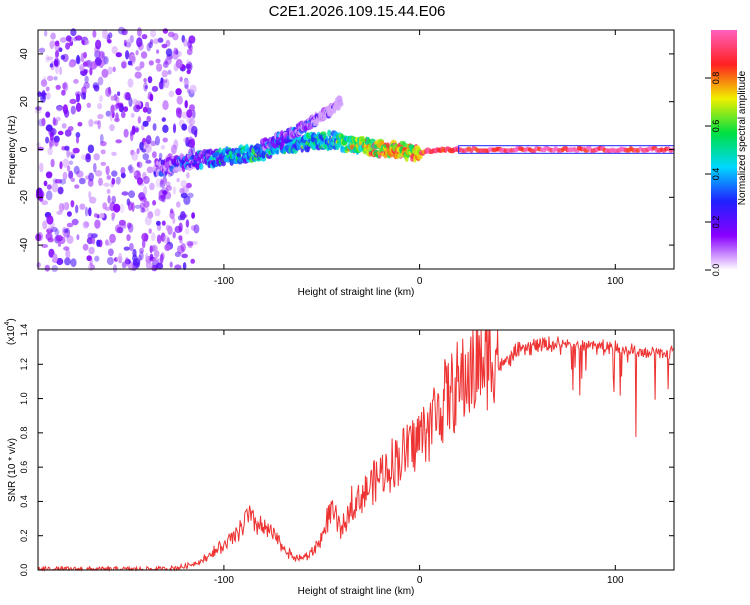 This screenshot has height=605, width=750. Describe the element at coordinates (357, 11) in the screenshot. I see `figure-title: C2E1.2026.109.15.44.E06` at that location.